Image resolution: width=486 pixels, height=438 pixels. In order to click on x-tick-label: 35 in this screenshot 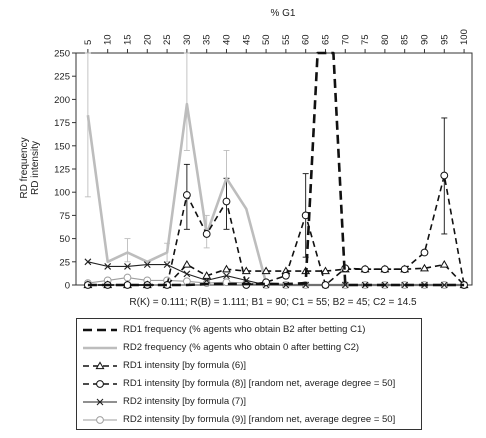, I will do `click(207, 39)`.